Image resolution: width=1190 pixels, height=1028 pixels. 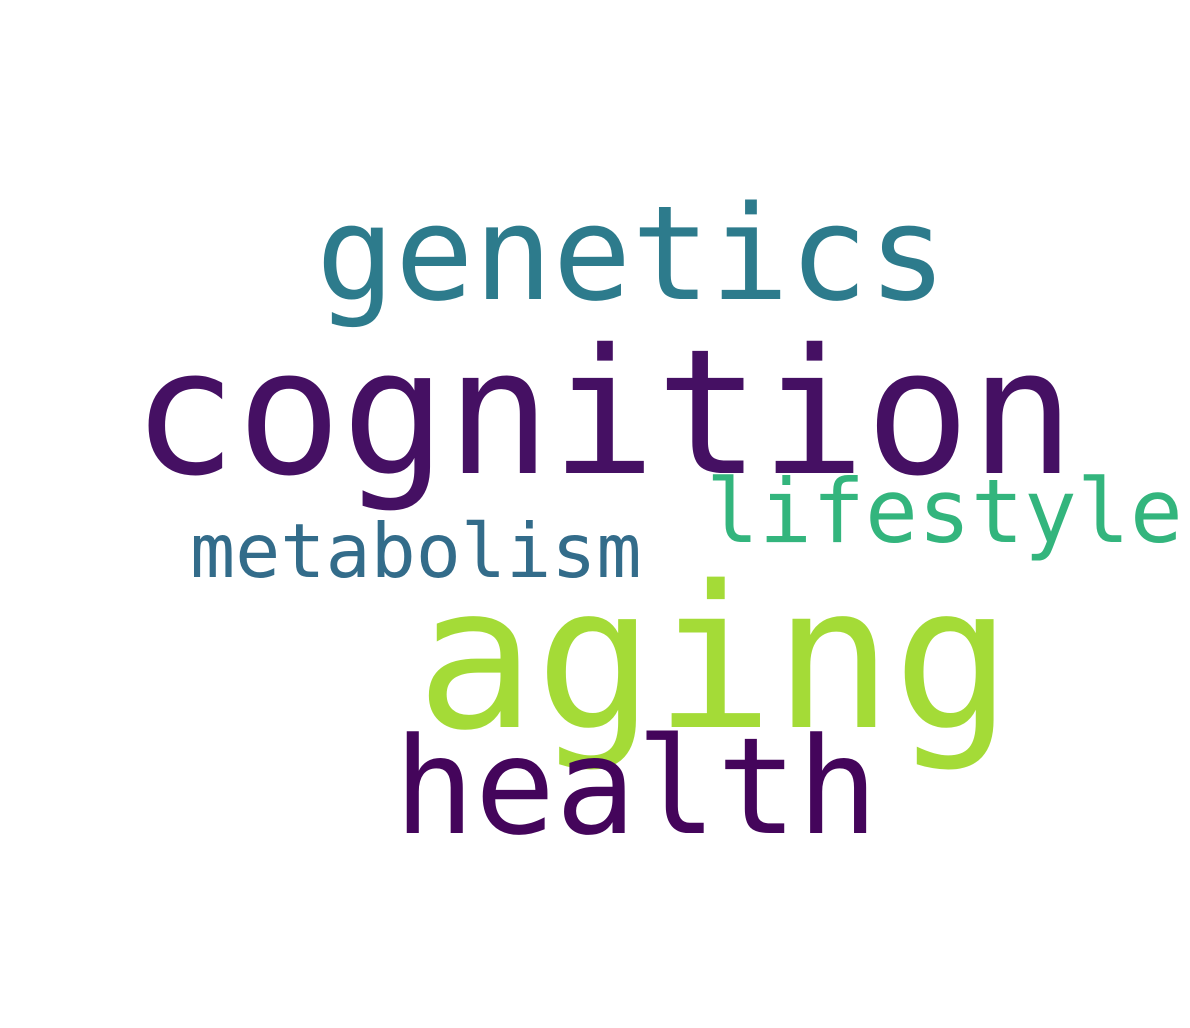 I want to click on word-health: health, so click(x=636, y=787).